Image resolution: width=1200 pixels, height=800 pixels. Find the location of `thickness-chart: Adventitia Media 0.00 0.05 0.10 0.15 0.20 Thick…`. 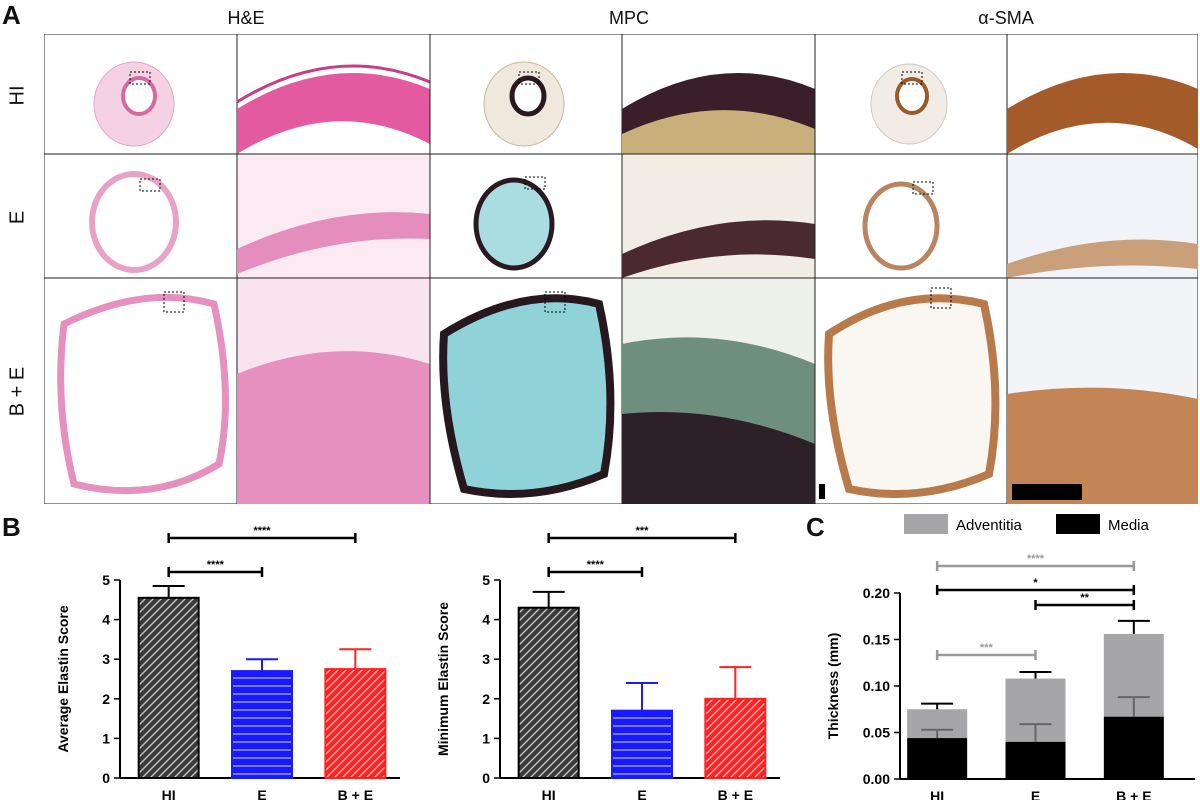

thickness-chart: Adventitia Media 0.00 0.05 0.10 0.15 0.20 Thick… is located at coordinates (1010, 657).